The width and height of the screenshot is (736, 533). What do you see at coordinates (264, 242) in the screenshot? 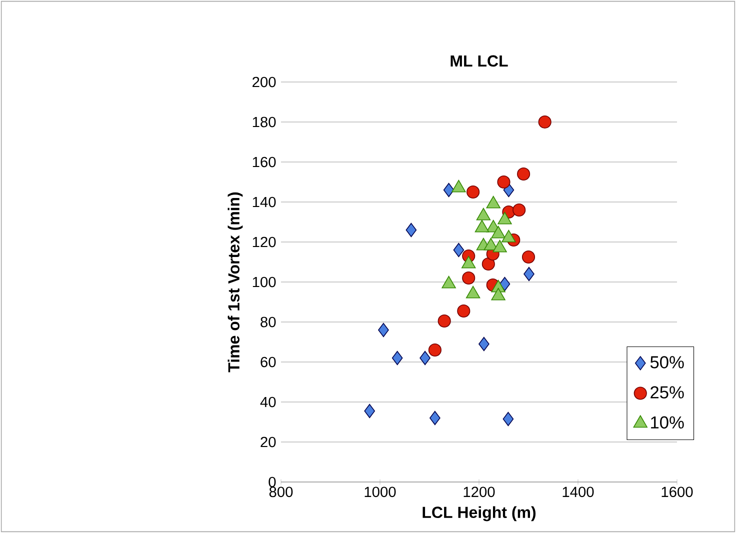
I see `y-tick-label: 120` at bounding box center [264, 242].